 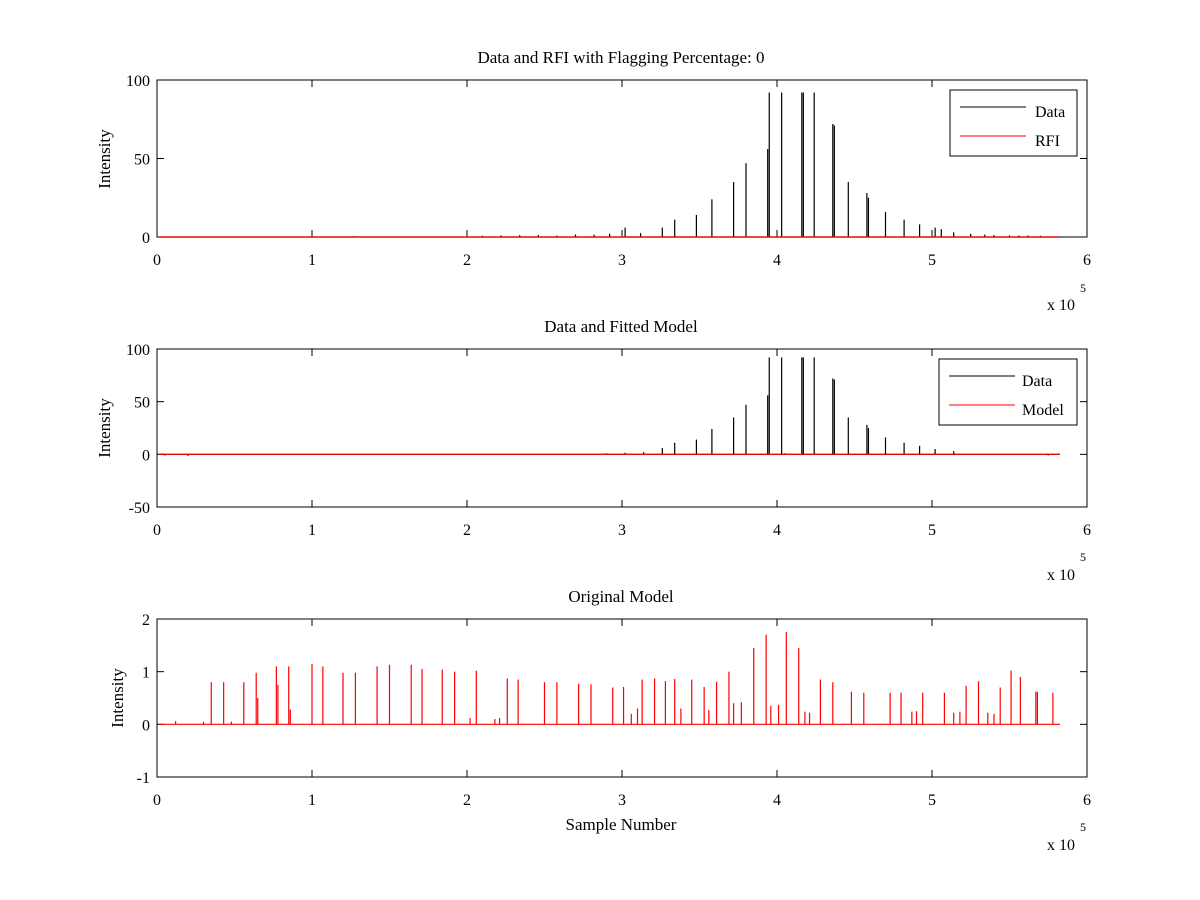 What do you see at coordinates (312, 530) in the screenshot?
I see `panel-2-x-tick-label: 1` at bounding box center [312, 530].